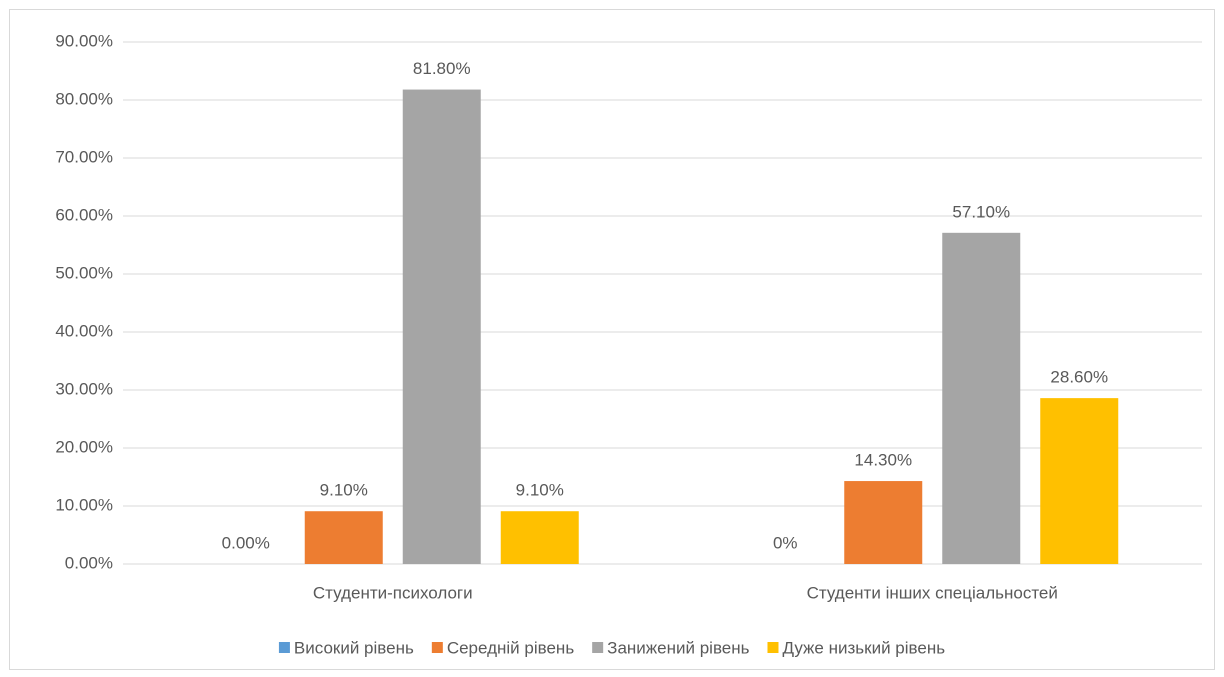 The height and width of the screenshot is (677, 1224). I want to click on y-tick-label: 20.00%, so click(84, 446).